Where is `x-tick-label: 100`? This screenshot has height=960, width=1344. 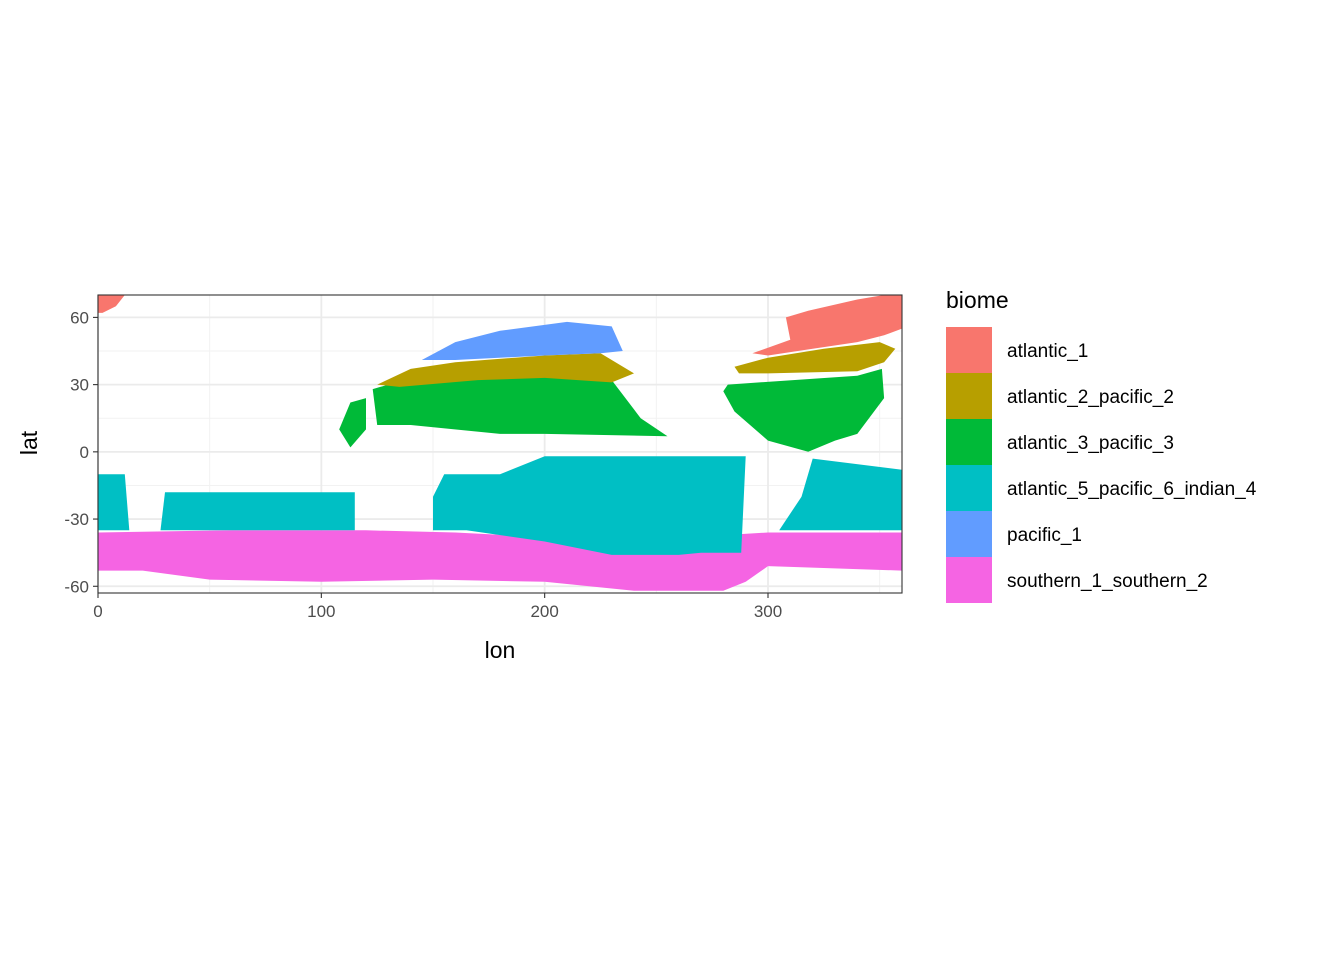
x-tick-label: 100 is located at coordinates (321, 611).